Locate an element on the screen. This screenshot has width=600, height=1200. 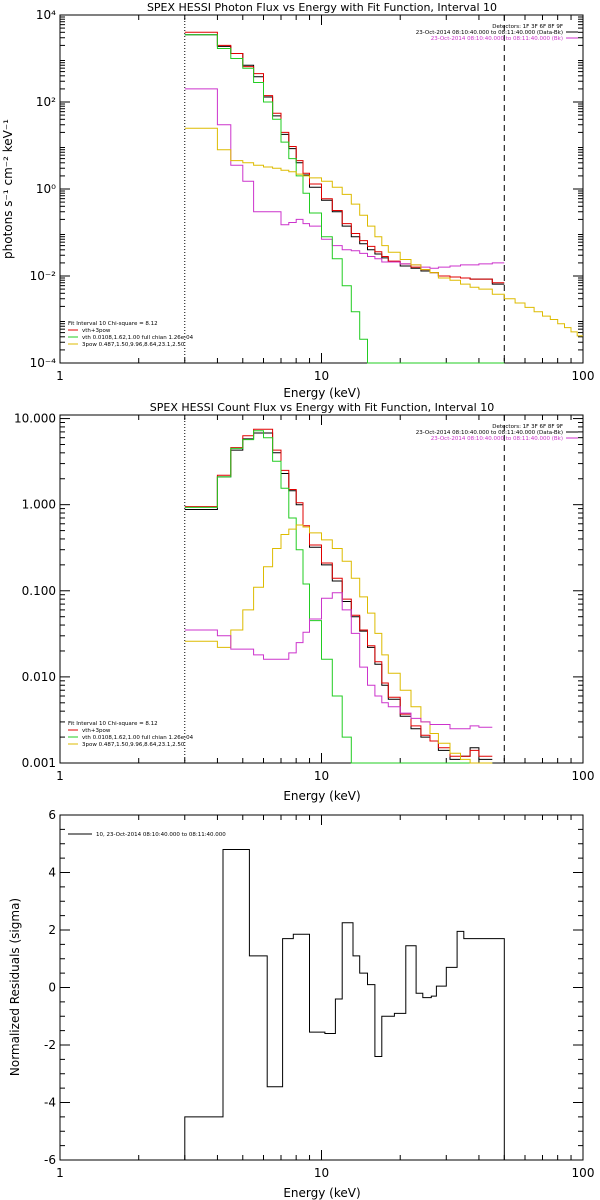
photon-flux-series-data-bk is located at coordinates (344, 159).